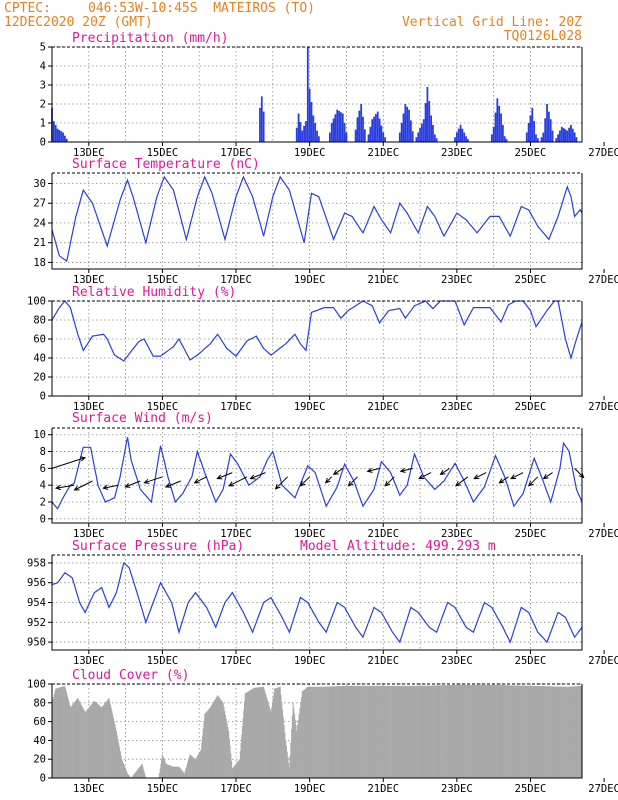 This screenshot has width=618, height=800. What do you see at coordinates (236, 153) in the screenshot?
I see `x-tick-label: 17DEC` at bounding box center [236, 153].